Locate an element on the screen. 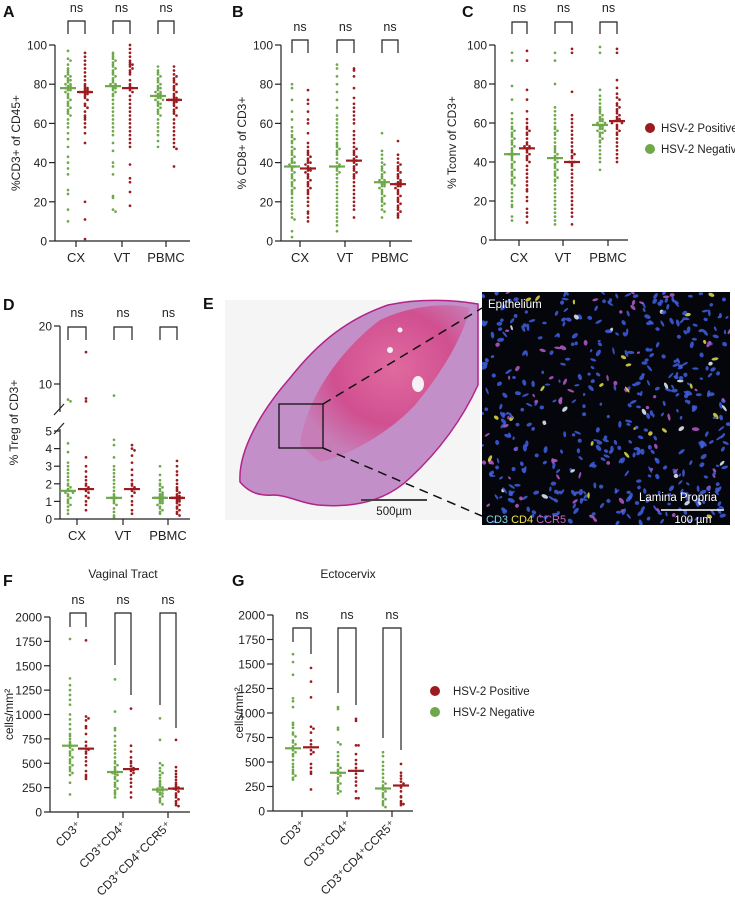 The width and height of the screenshot is (735, 900). y-tick-label: 0 is located at coordinates (261, 812).